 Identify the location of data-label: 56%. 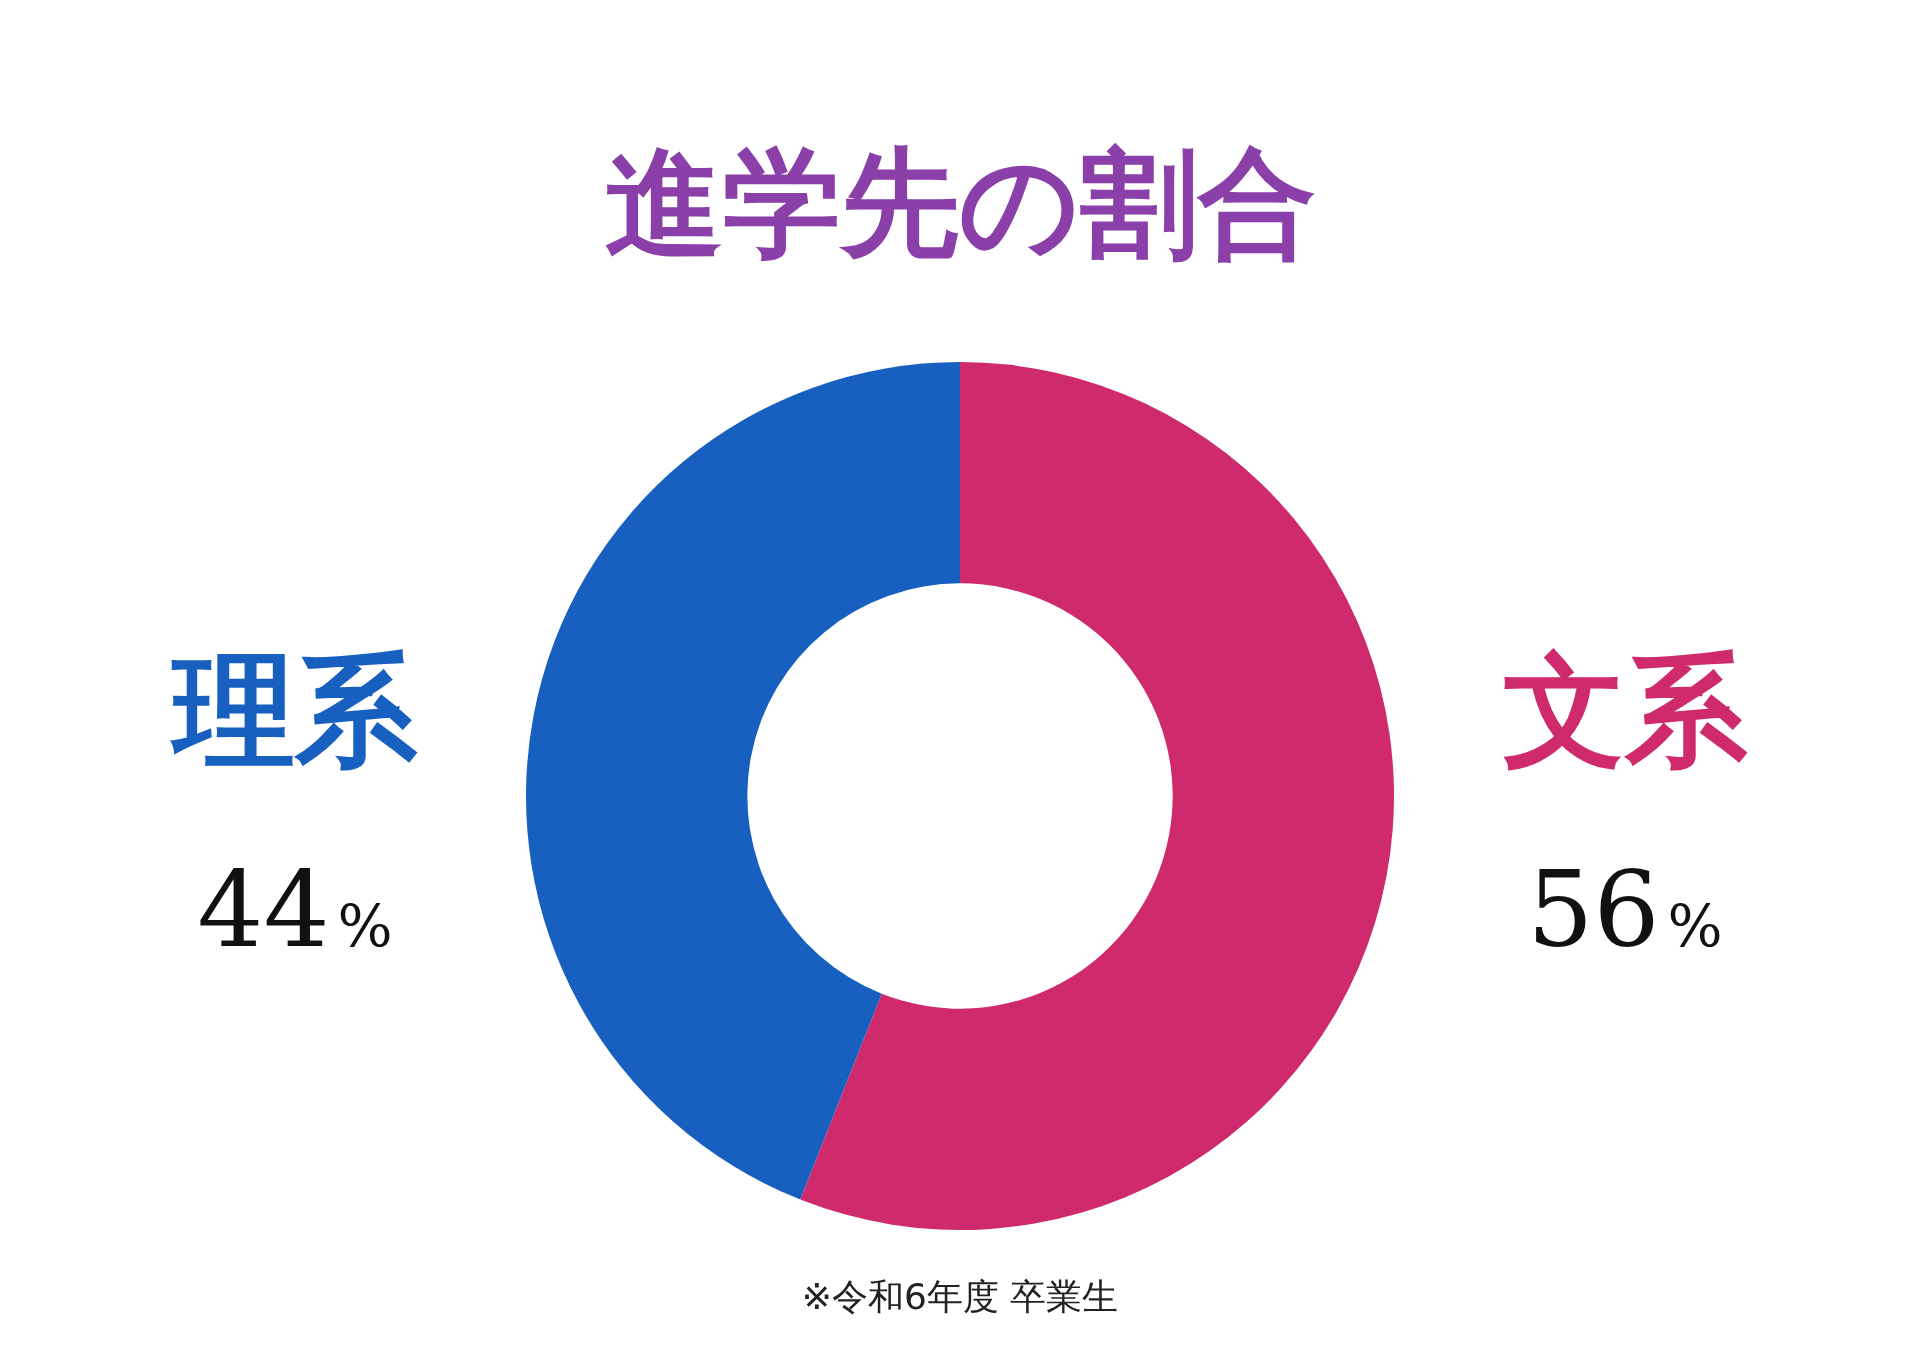
(1625, 910).